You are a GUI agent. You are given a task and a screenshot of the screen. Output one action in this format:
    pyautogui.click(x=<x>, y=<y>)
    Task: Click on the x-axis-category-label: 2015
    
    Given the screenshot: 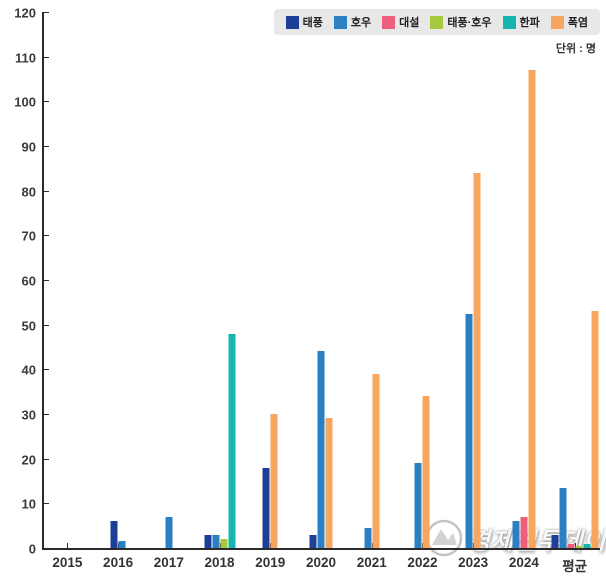 What is the action you would take?
    pyautogui.click(x=67, y=562)
    